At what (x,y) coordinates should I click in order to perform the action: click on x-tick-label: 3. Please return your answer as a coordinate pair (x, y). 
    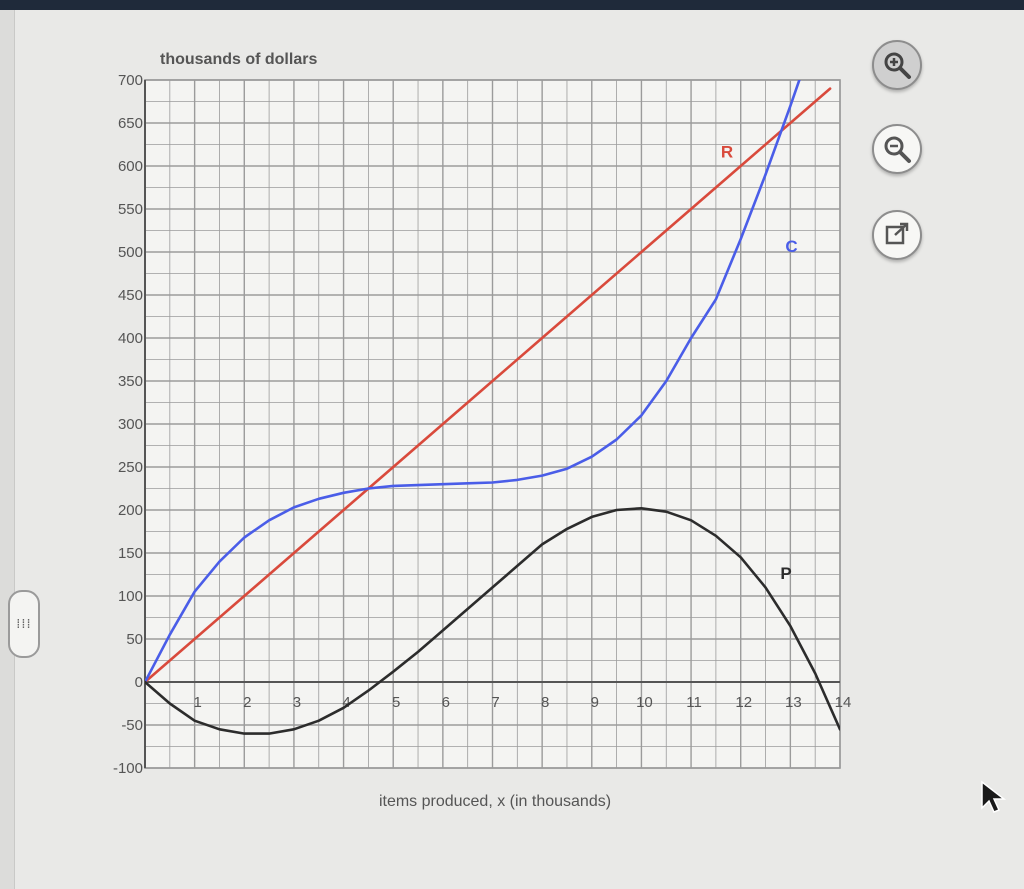
    Looking at the image, I should click on (297, 702).